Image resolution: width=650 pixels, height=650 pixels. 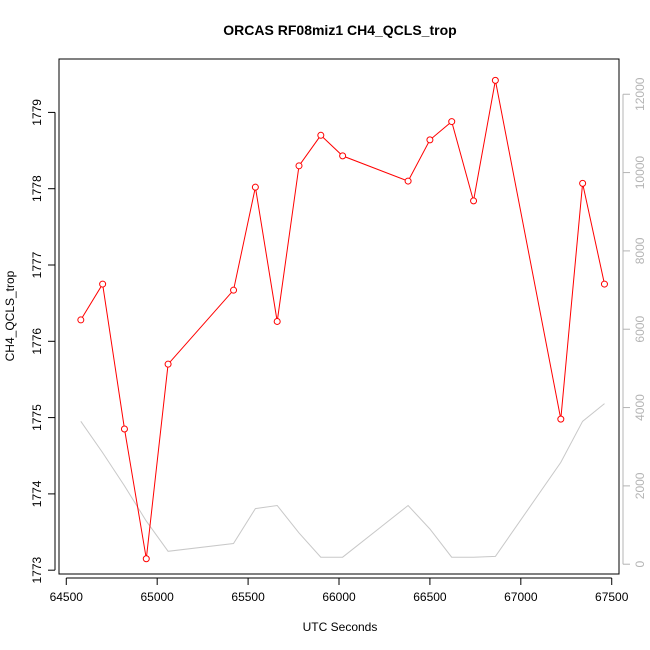 I want to click on y2-tick-label: 12000, so click(x=640, y=94).